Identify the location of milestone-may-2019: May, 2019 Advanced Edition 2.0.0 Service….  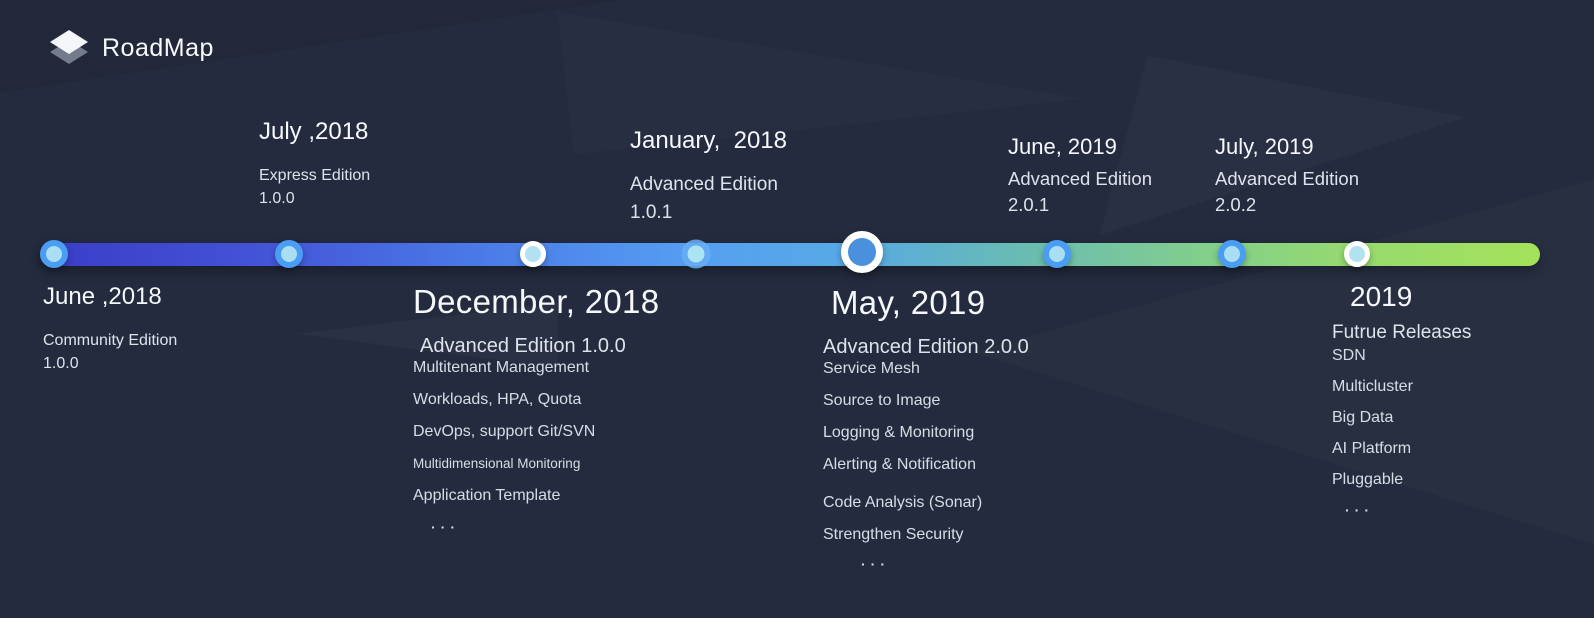
(926, 436).